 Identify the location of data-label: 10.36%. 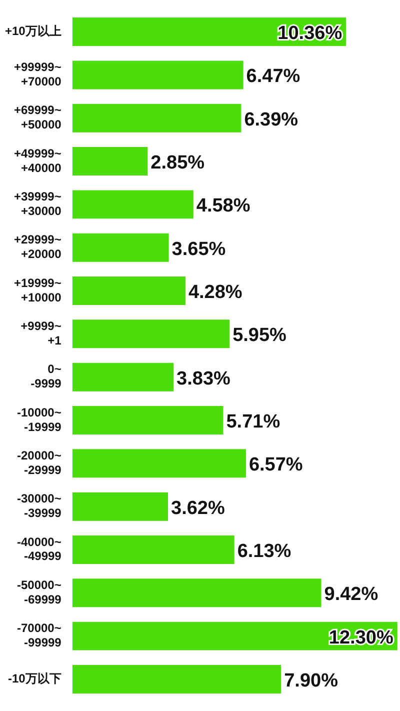
(310, 33).